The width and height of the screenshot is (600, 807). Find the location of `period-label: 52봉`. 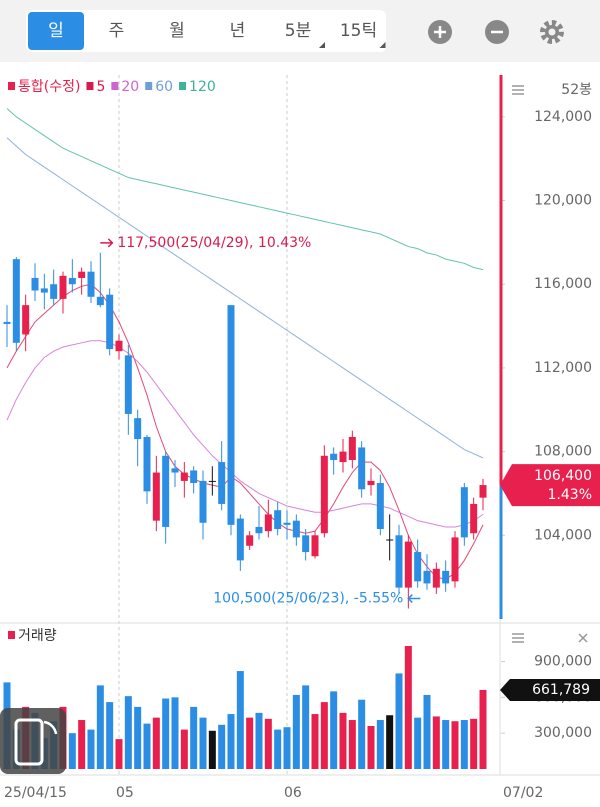

period-label: 52봉 is located at coordinates (576, 90).